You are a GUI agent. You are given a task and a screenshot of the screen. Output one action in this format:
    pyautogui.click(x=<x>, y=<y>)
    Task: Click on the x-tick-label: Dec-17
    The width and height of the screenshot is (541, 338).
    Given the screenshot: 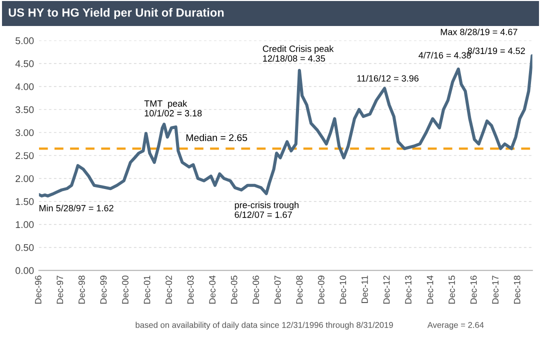 What is the action you would take?
    pyautogui.click(x=495, y=290)
    